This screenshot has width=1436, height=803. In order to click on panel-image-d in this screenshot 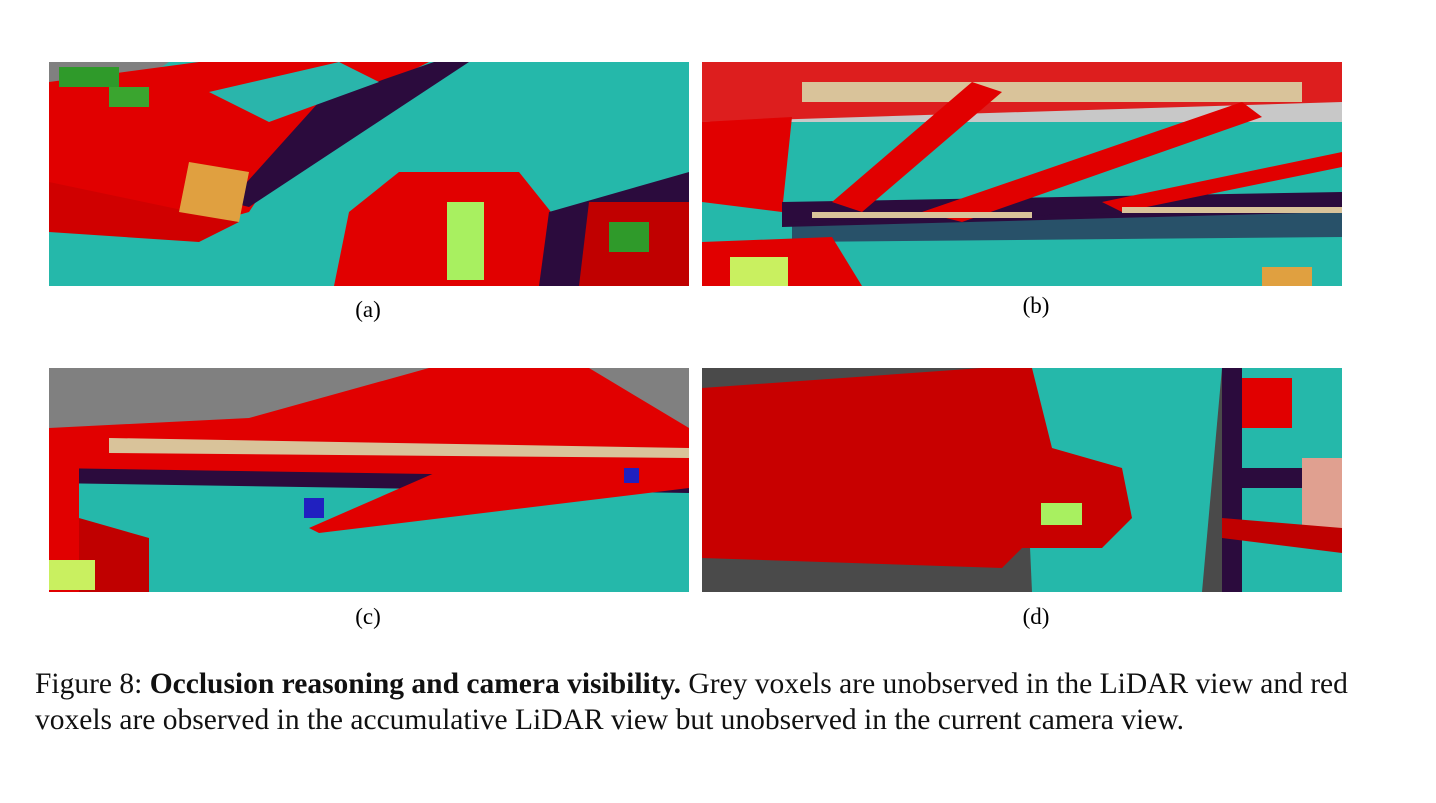, I will do `click(1022, 480)`.